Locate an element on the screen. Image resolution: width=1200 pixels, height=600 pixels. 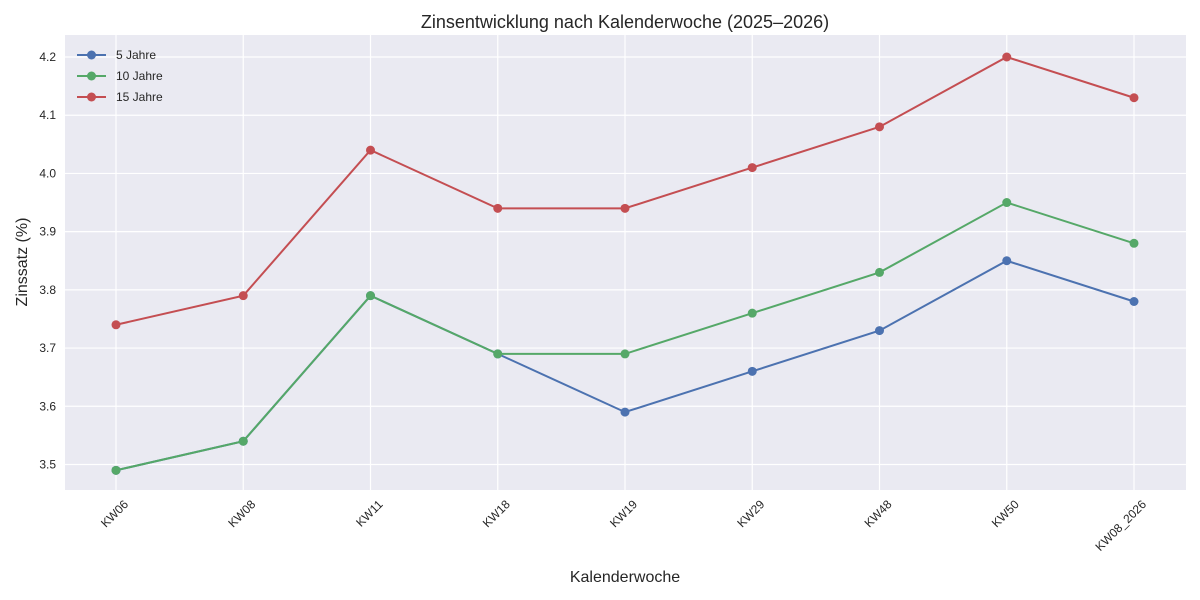
x-tick-label: KW08_2026 is located at coordinates (1121, 525).